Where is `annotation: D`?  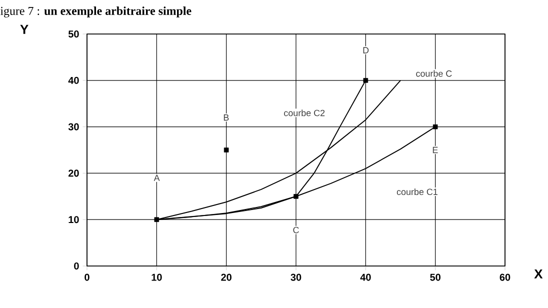
annotation: D is located at coordinates (366, 50).